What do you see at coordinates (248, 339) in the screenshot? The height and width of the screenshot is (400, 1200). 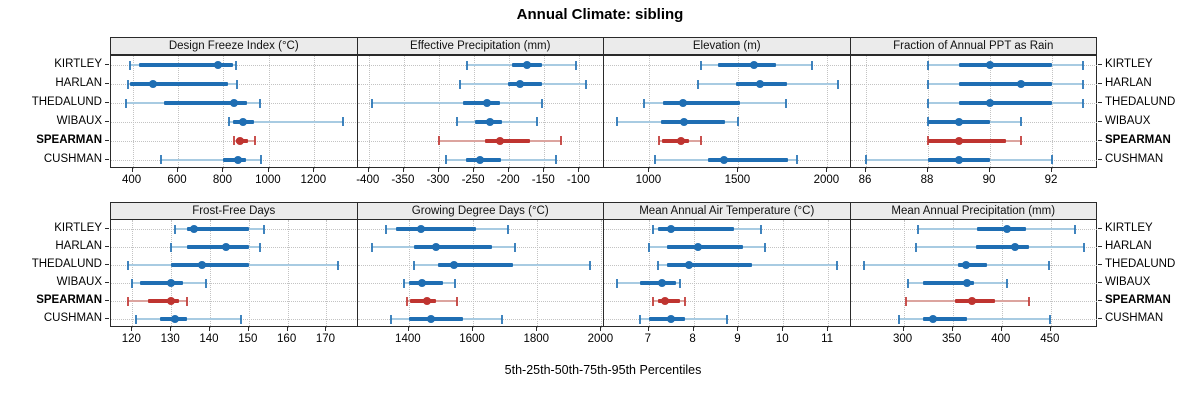 I see `x-axis-tick-label: 150` at bounding box center [248, 339].